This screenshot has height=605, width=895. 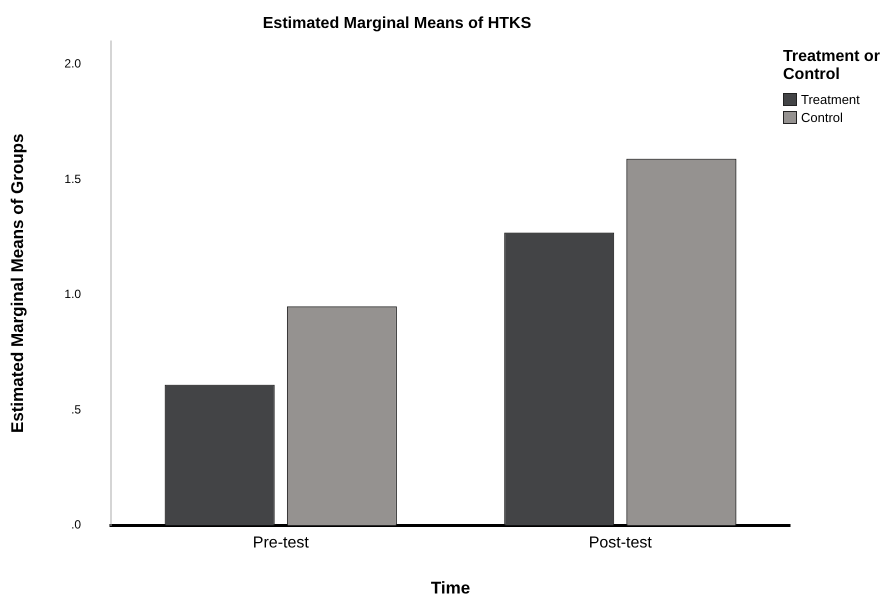 I want to click on x-axis-title: Time, so click(x=450, y=588).